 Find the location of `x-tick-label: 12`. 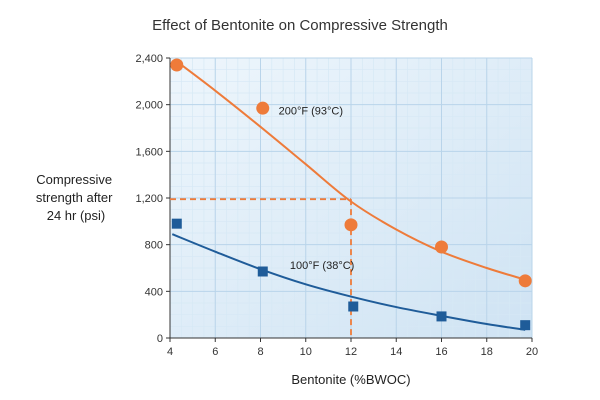

x-tick-label: 12 is located at coordinates (351, 352).